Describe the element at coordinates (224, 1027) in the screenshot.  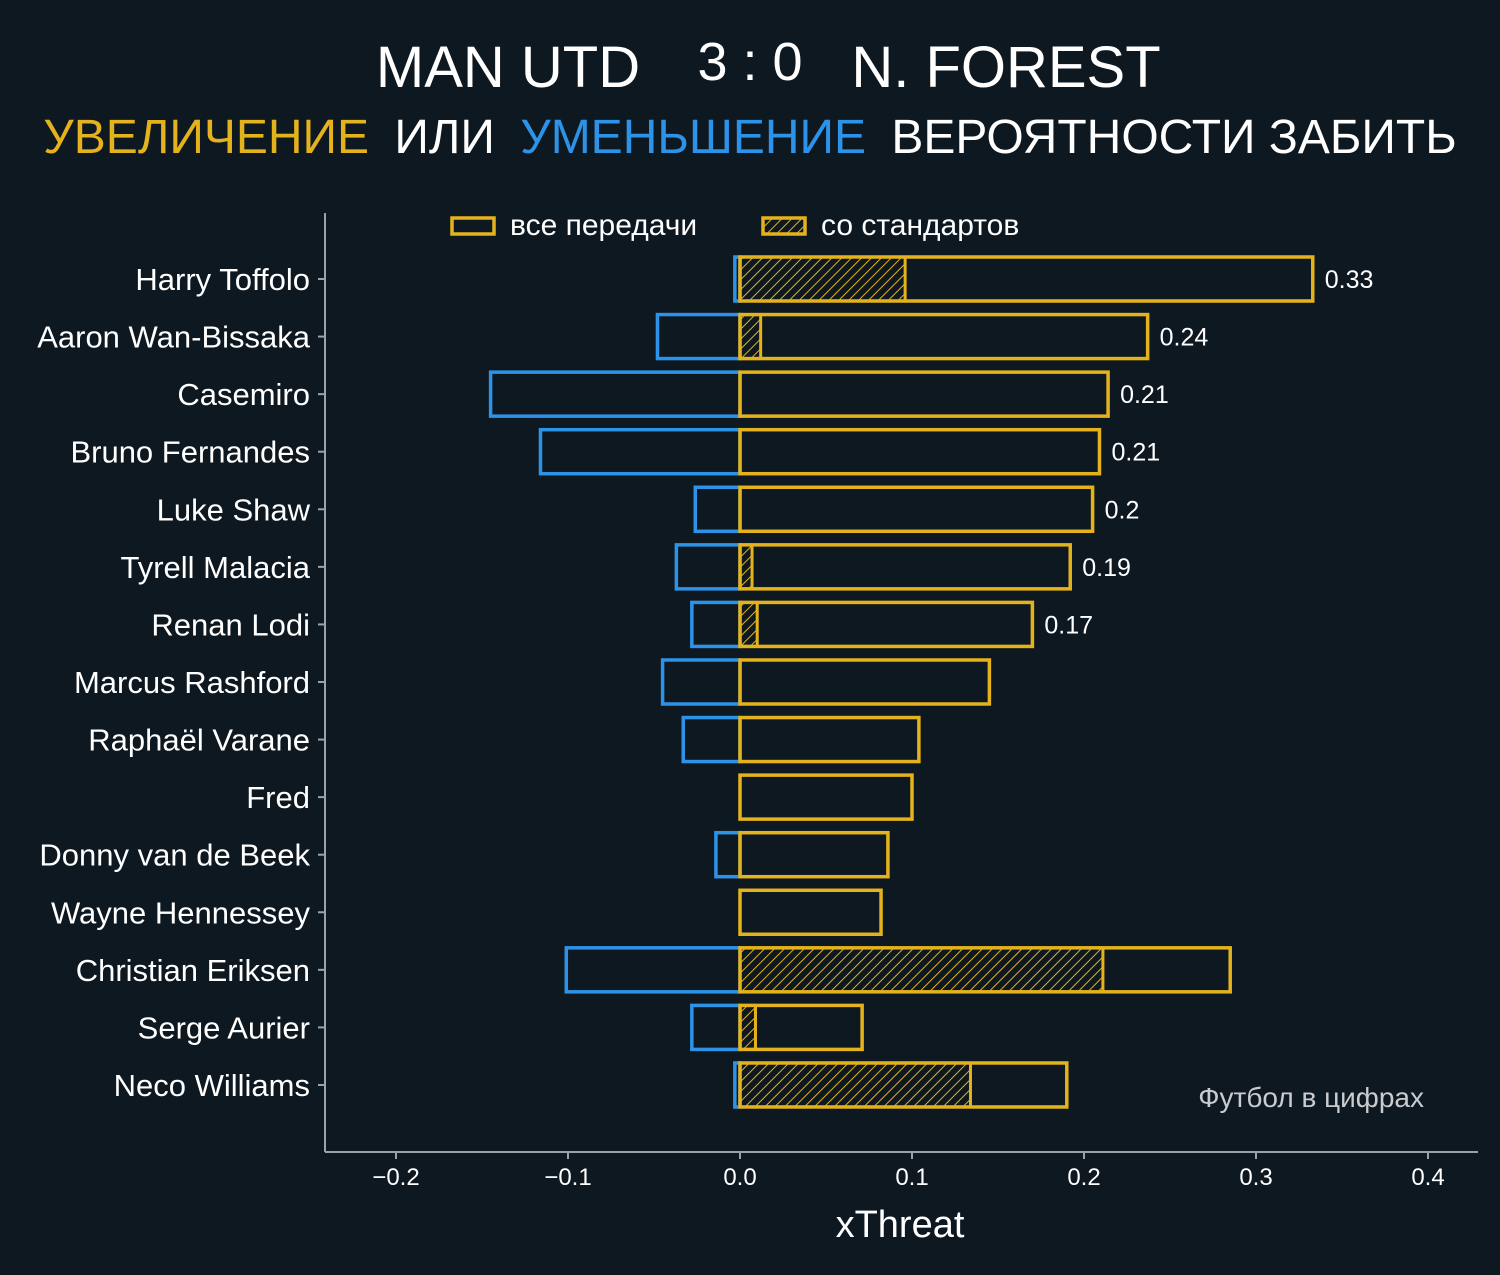
I see `y-tick-label-serge-aurier: Serge Aurier` at that location.